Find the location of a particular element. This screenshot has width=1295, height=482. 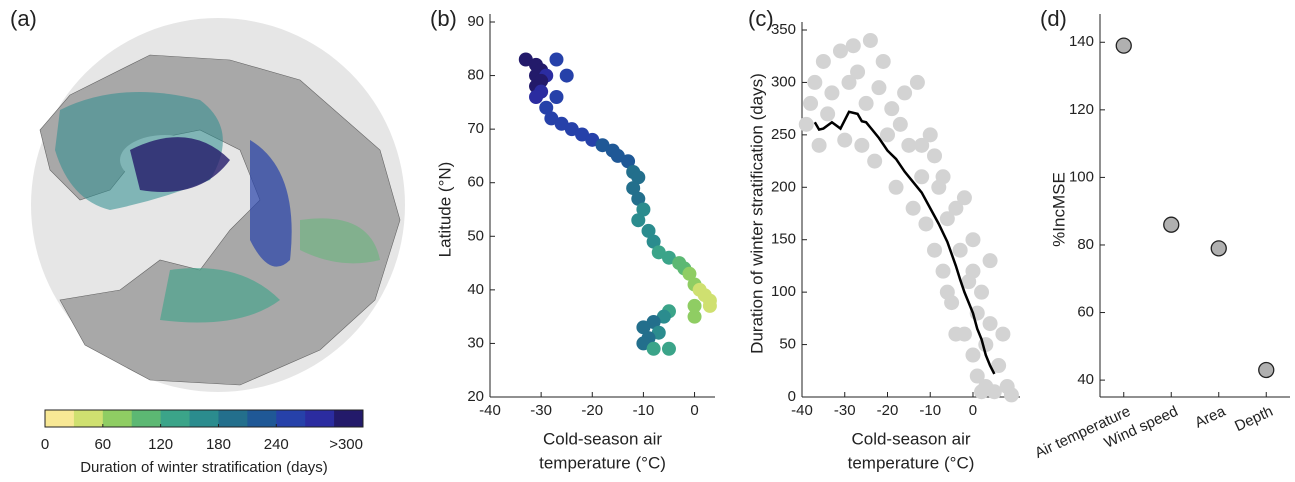

y-tick-label: 200 is located at coordinates (783, 186).